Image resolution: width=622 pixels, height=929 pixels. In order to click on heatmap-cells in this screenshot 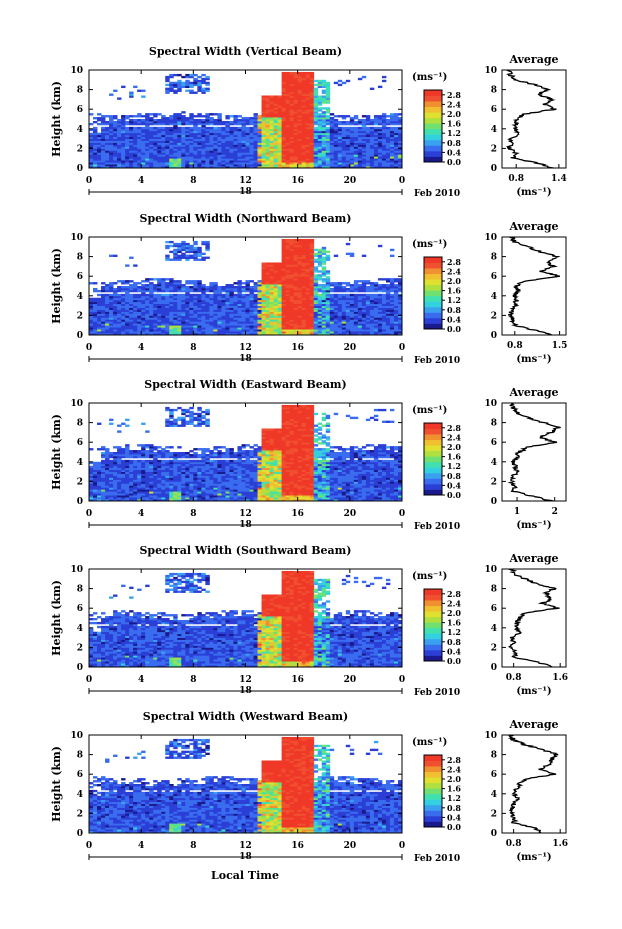, I will do `click(246, 120)`.